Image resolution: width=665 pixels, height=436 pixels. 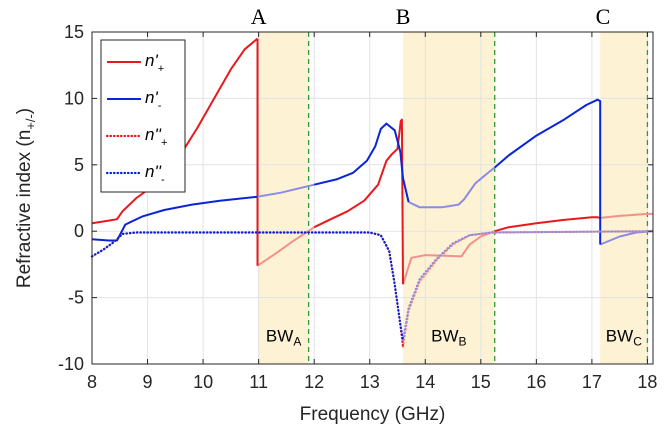 I want to click on y-axis-label-end: ), so click(x=24, y=111).